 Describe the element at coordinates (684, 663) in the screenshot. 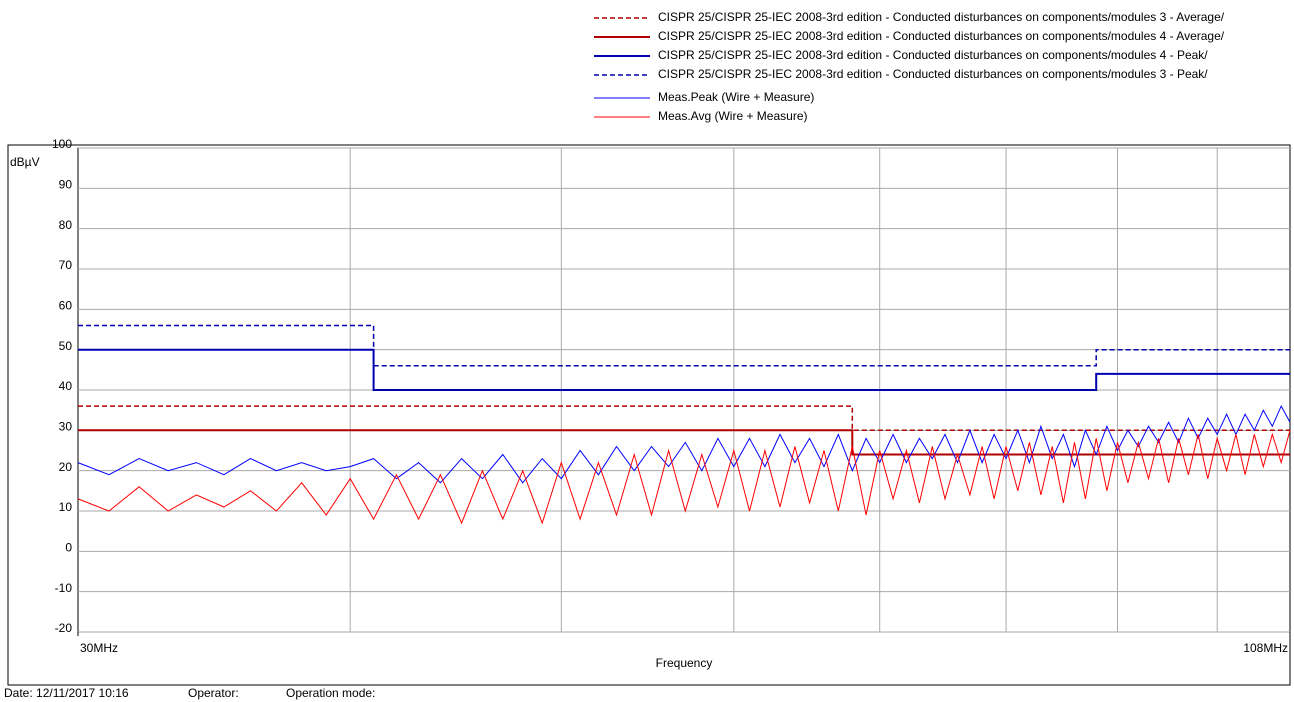

I see `x-axis-label: Frequency` at that location.